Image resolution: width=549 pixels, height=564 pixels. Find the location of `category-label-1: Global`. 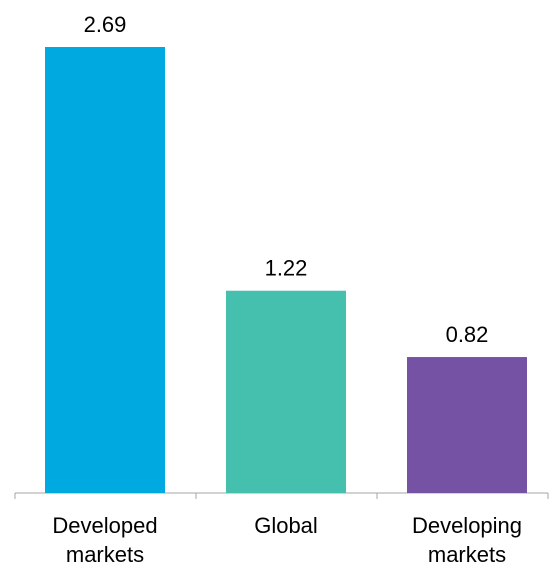

category-label-1: Global is located at coordinates (286, 525).